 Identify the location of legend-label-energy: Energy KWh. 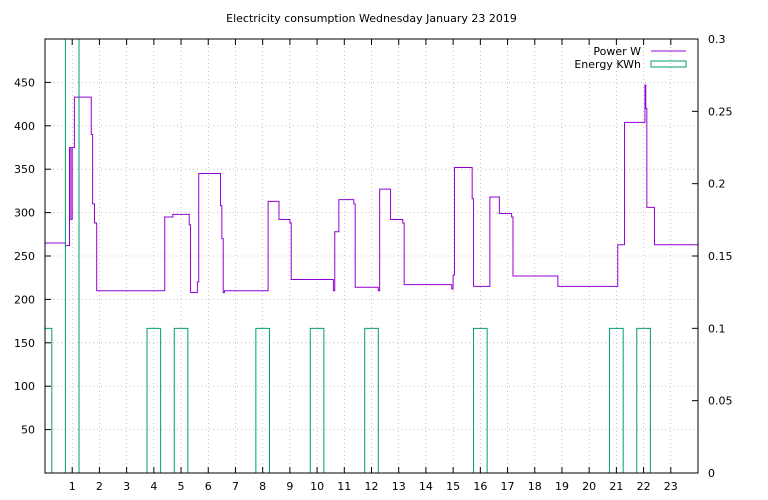
(607, 64).